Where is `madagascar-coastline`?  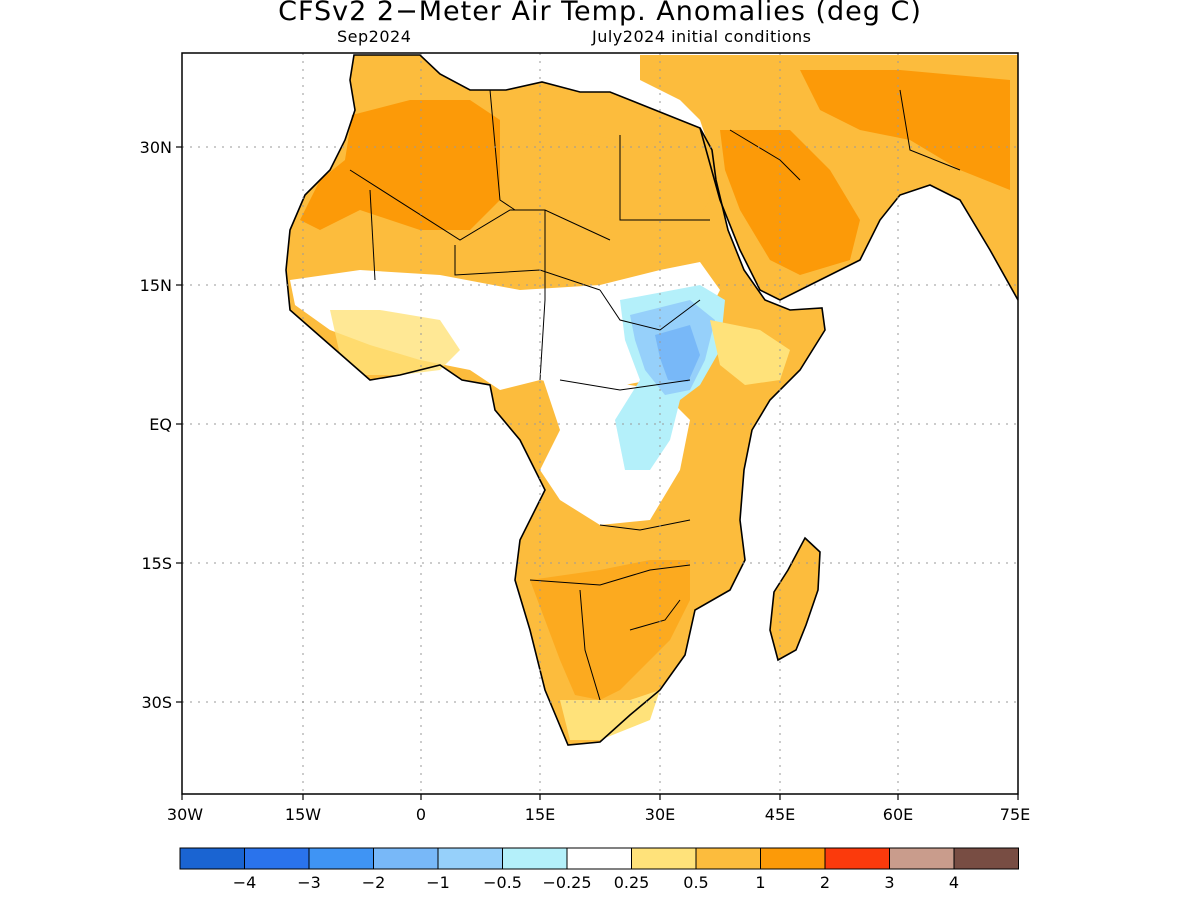 madagascar-coastline is located at coordinates (795, 599).